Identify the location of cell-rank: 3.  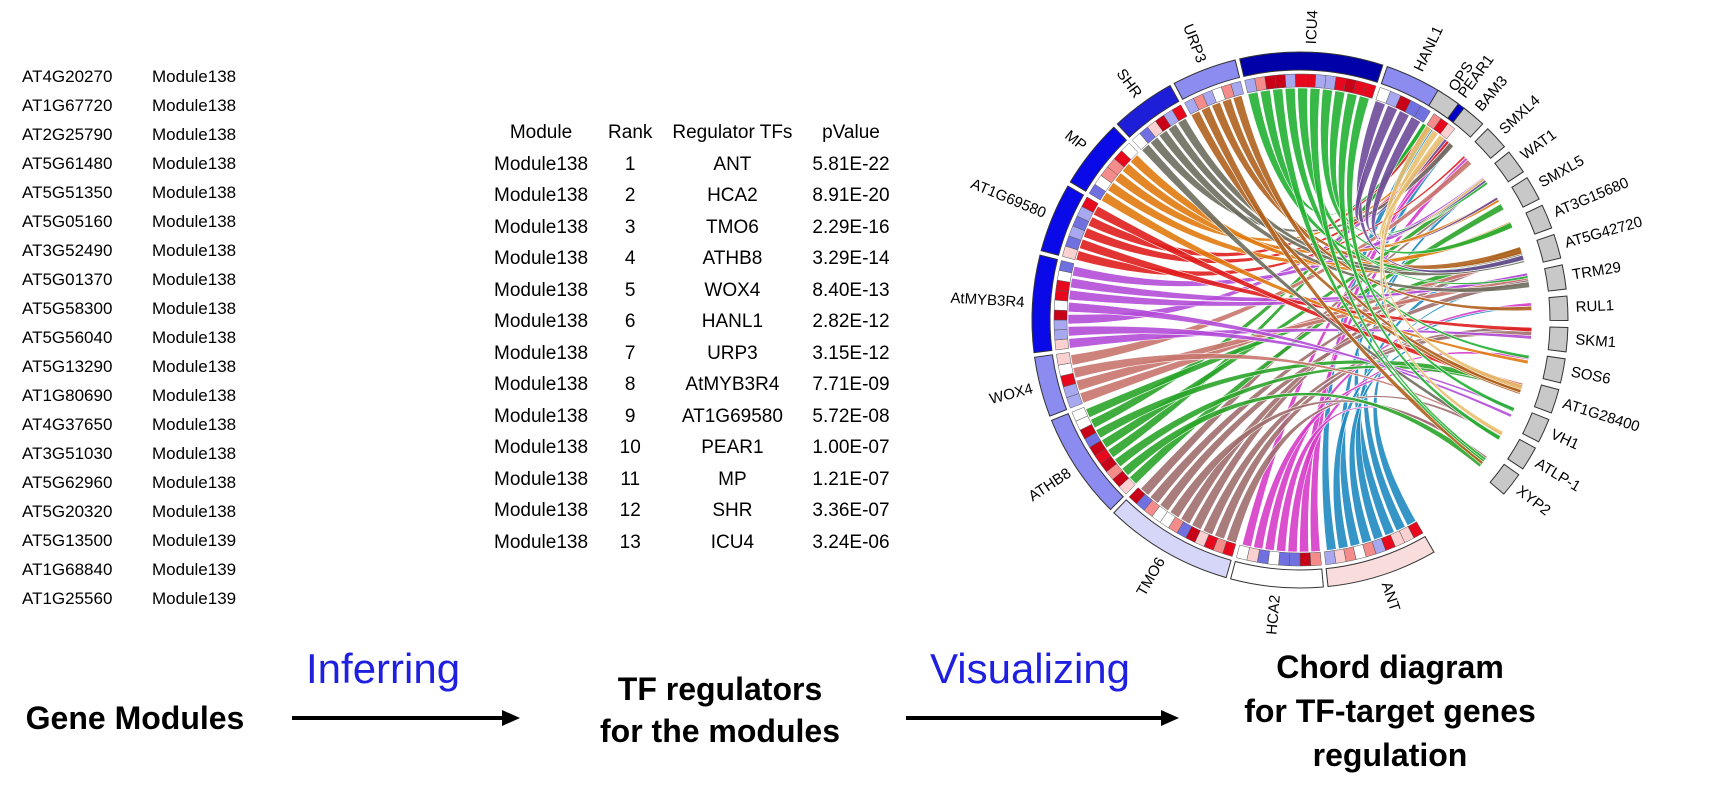
(630, 227).